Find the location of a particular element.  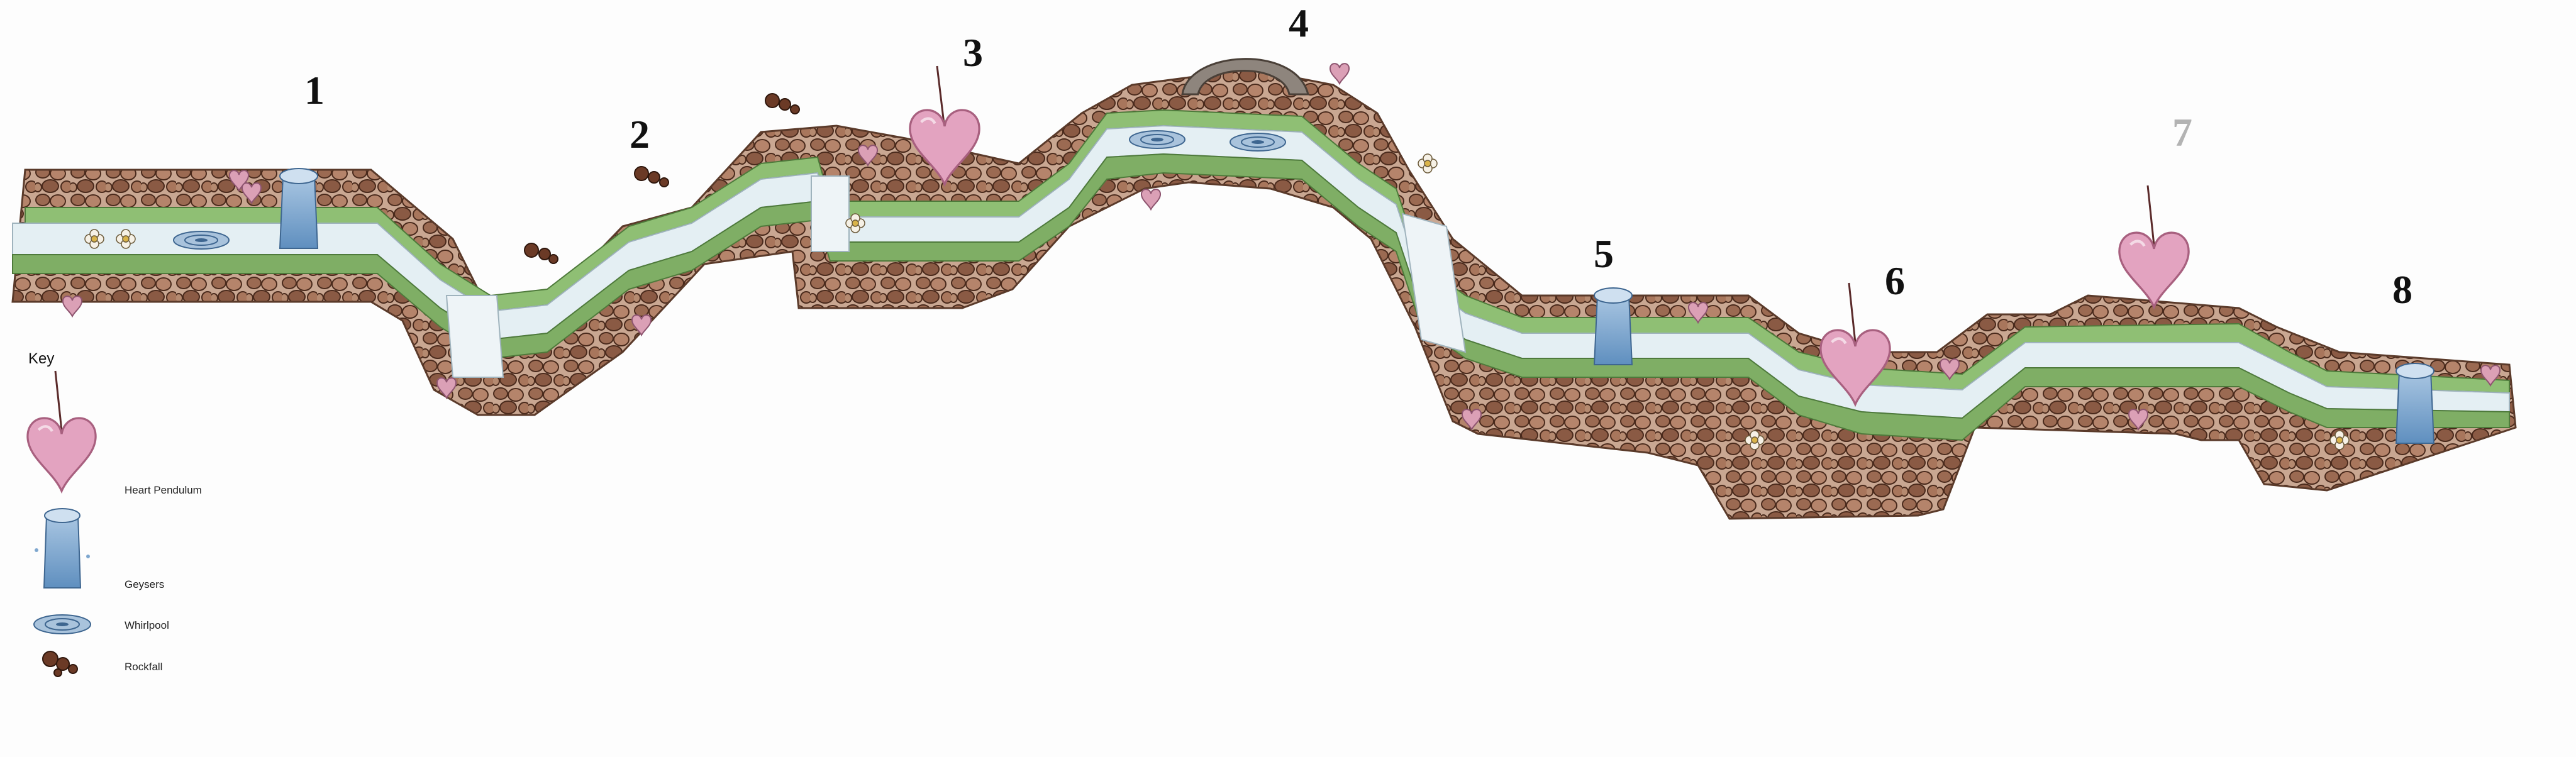

level-number-1: 1 is located at coordinates (314, 90).